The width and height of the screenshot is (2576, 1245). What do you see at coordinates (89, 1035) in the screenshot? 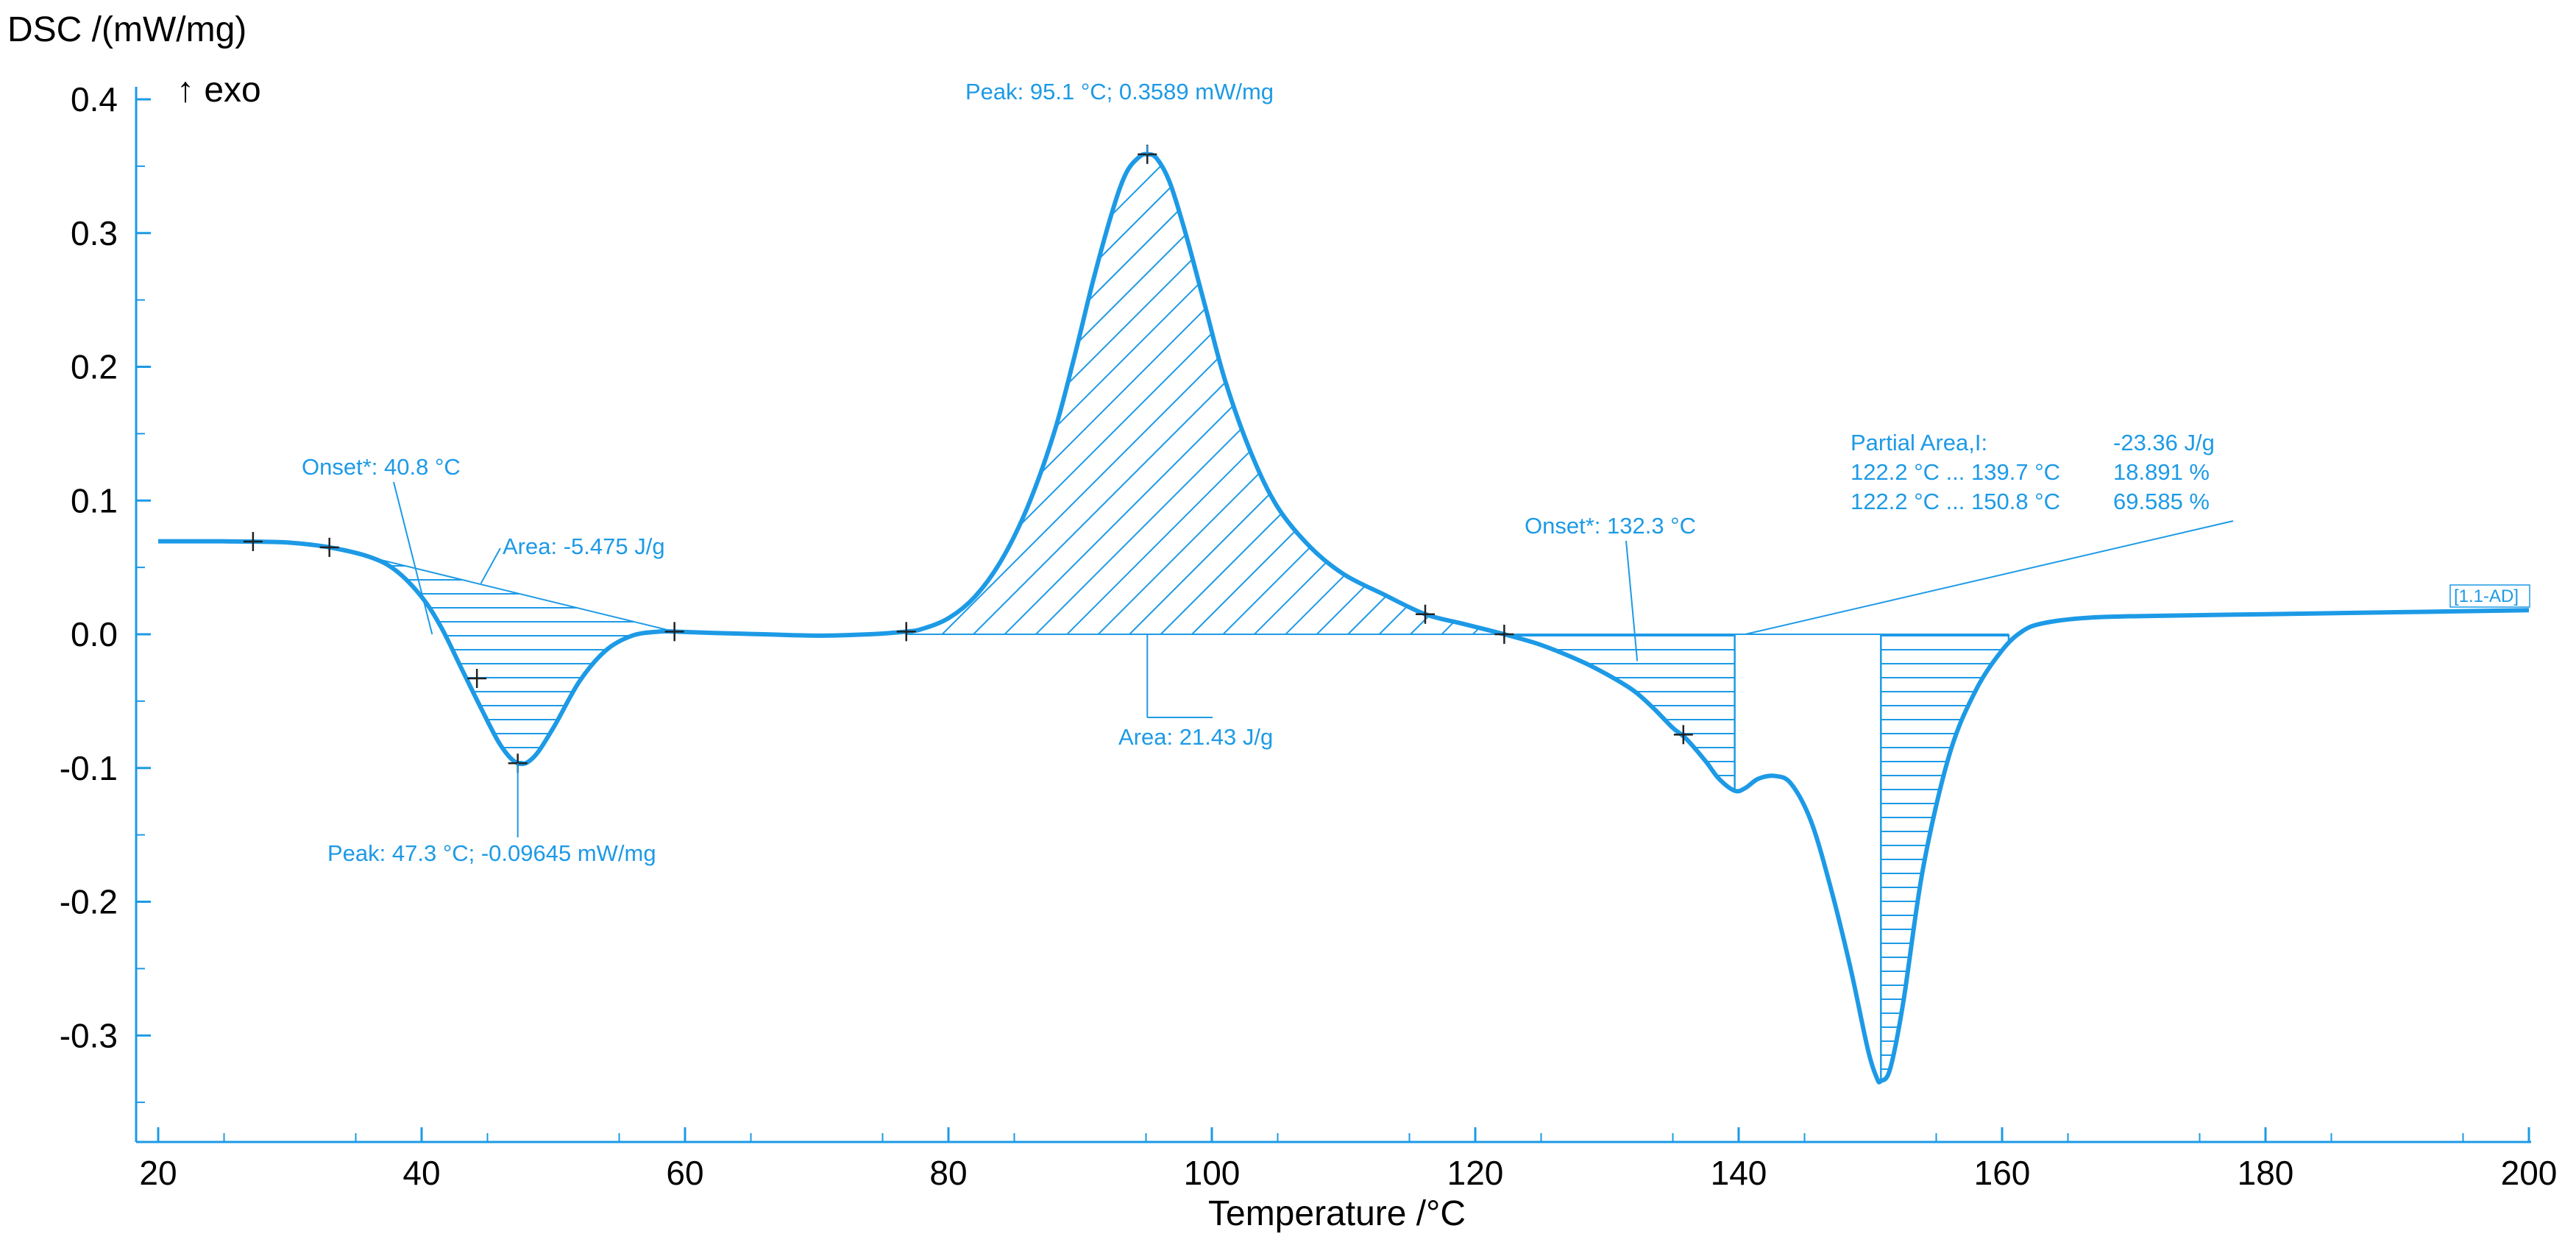
I see `y-tick-label: -0.3` at bounding box center [89, 1035].